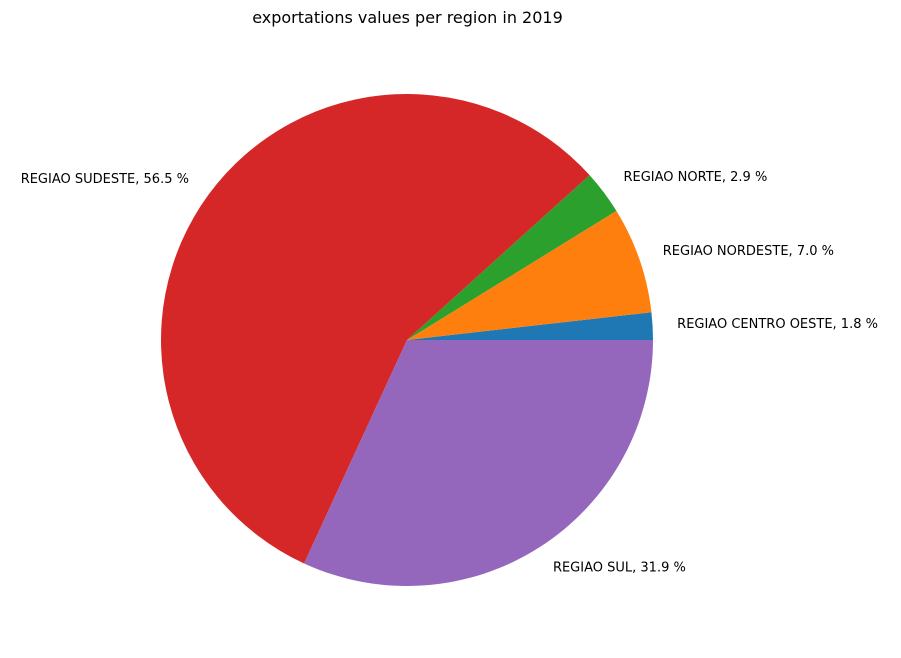 The image size is (901, 658). I want to click on pie-slice-label-2: REGIAO NORTE, 2.9 %, so click(695, 177).